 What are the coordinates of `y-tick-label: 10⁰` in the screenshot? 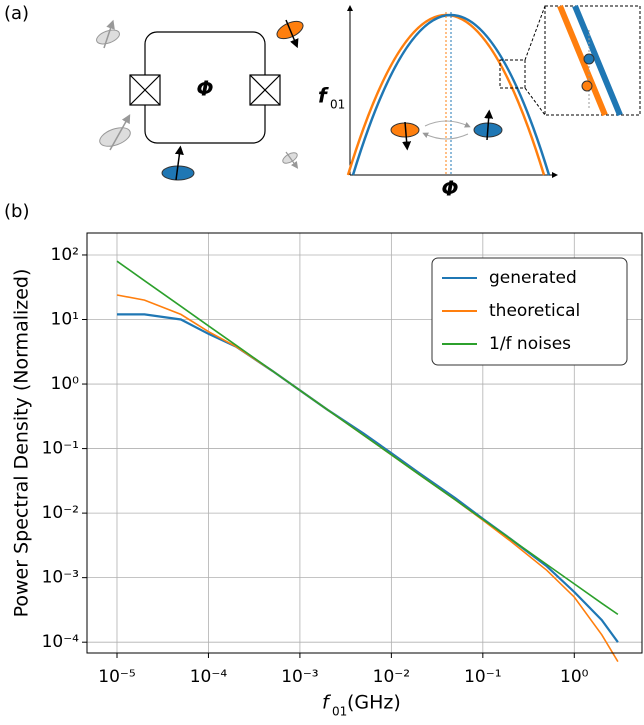 It's located at (65, 384).